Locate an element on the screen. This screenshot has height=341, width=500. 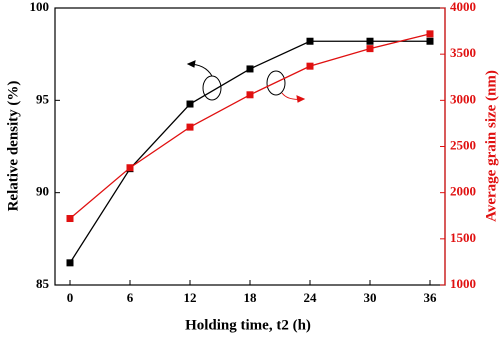
y-tick-label: 95 is located at coordinates (43, 98).